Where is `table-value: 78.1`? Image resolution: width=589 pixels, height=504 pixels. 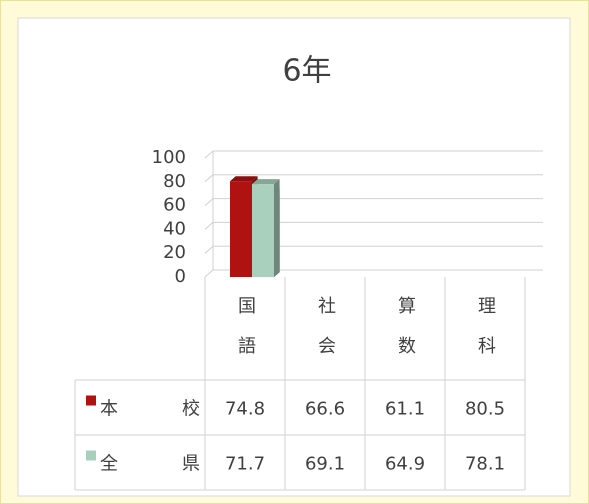 table-value: 78.1 is located at coordinates (485, 464).